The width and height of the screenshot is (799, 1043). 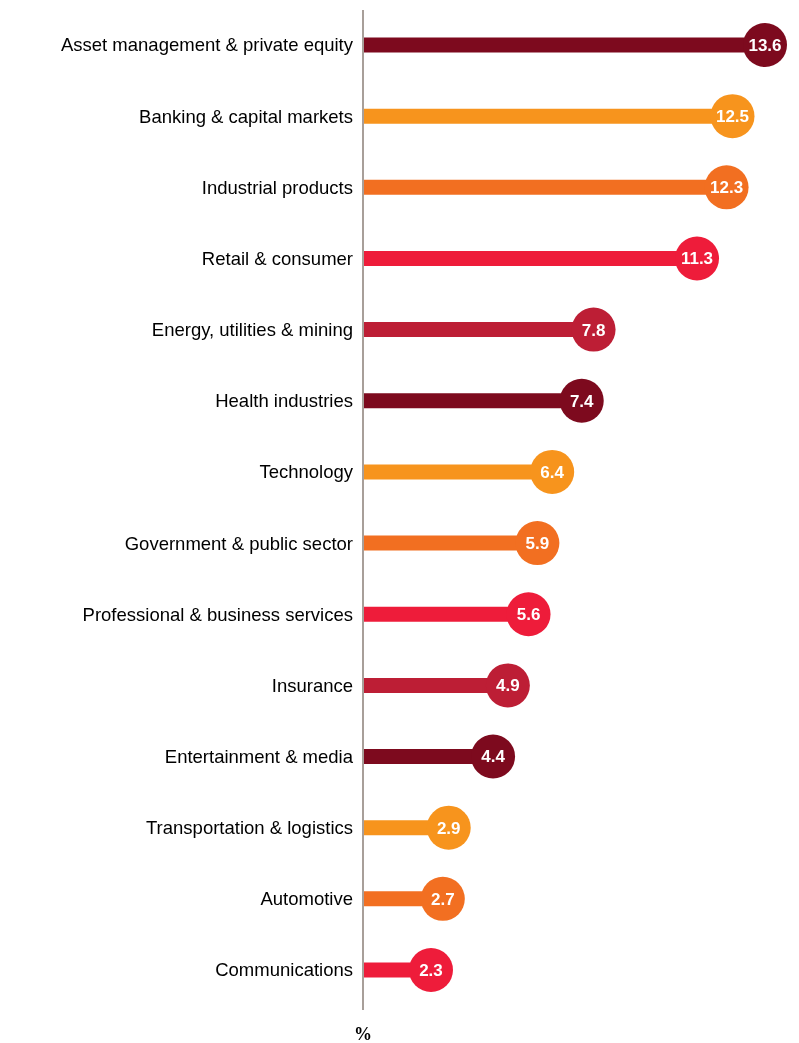 What do you see at coordinates (246, 116) in the screenshot?
I see `y-tick-label: Banking & capital markets` at bounding box center [246, 116].